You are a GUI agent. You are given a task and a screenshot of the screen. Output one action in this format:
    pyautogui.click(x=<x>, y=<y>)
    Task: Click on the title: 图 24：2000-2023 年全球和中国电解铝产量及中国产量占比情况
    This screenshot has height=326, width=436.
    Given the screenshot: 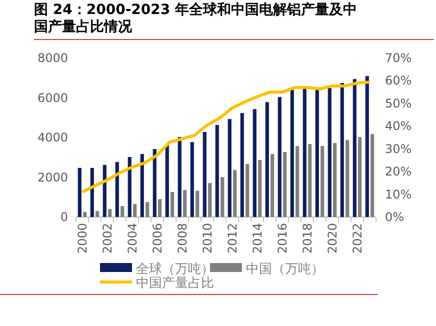 What is the action you would take?
    pyautogui.click(x=196, y=19)
    